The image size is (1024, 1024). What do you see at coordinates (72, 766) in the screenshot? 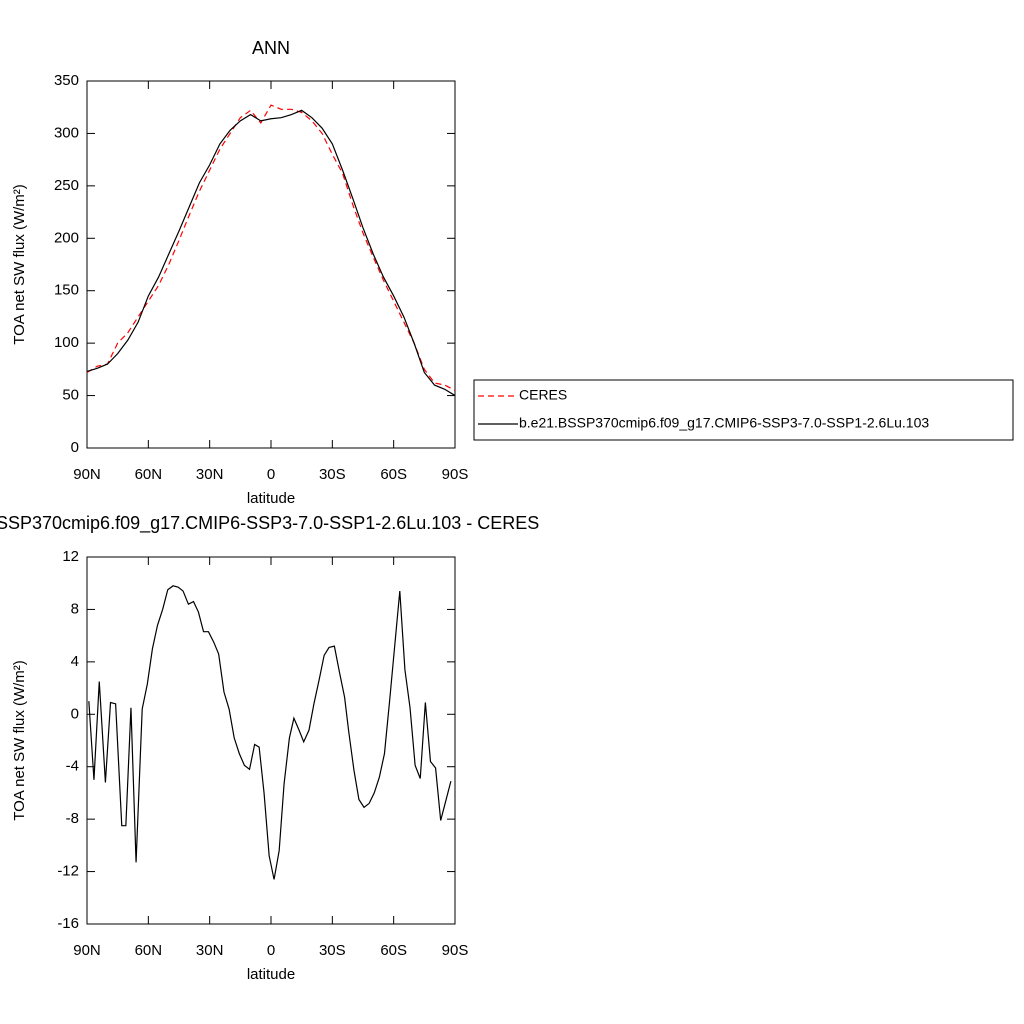
I see `y-tick-label: -4` at bounding box center [72, 766].